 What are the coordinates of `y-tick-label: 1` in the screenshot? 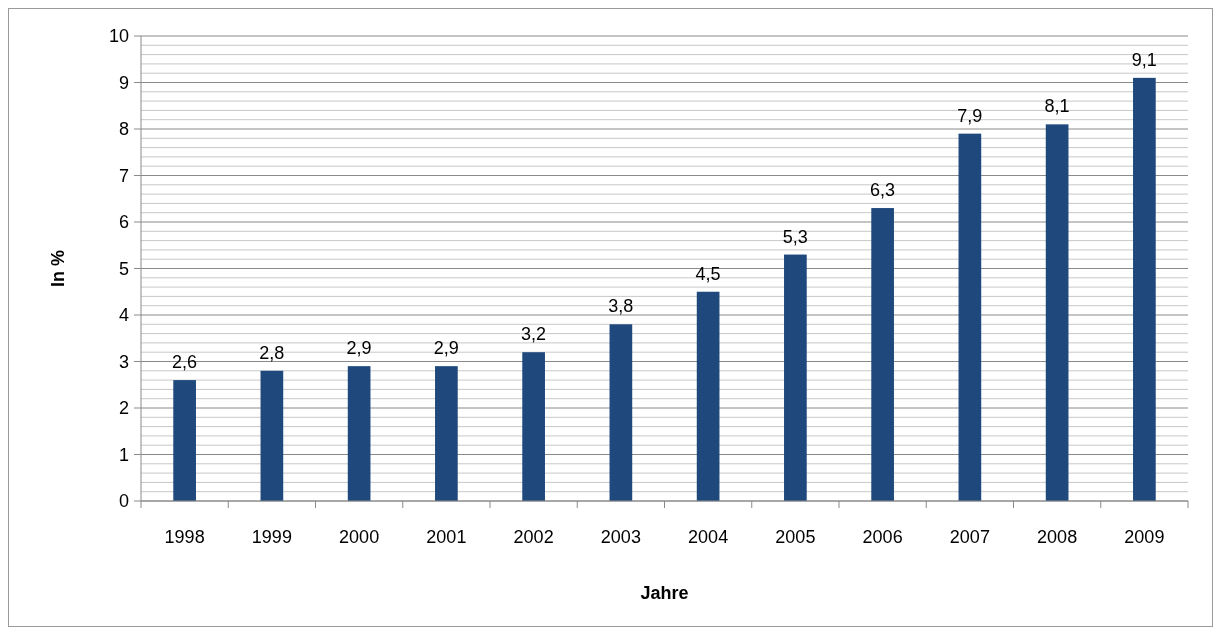 It's located at (123, 454).